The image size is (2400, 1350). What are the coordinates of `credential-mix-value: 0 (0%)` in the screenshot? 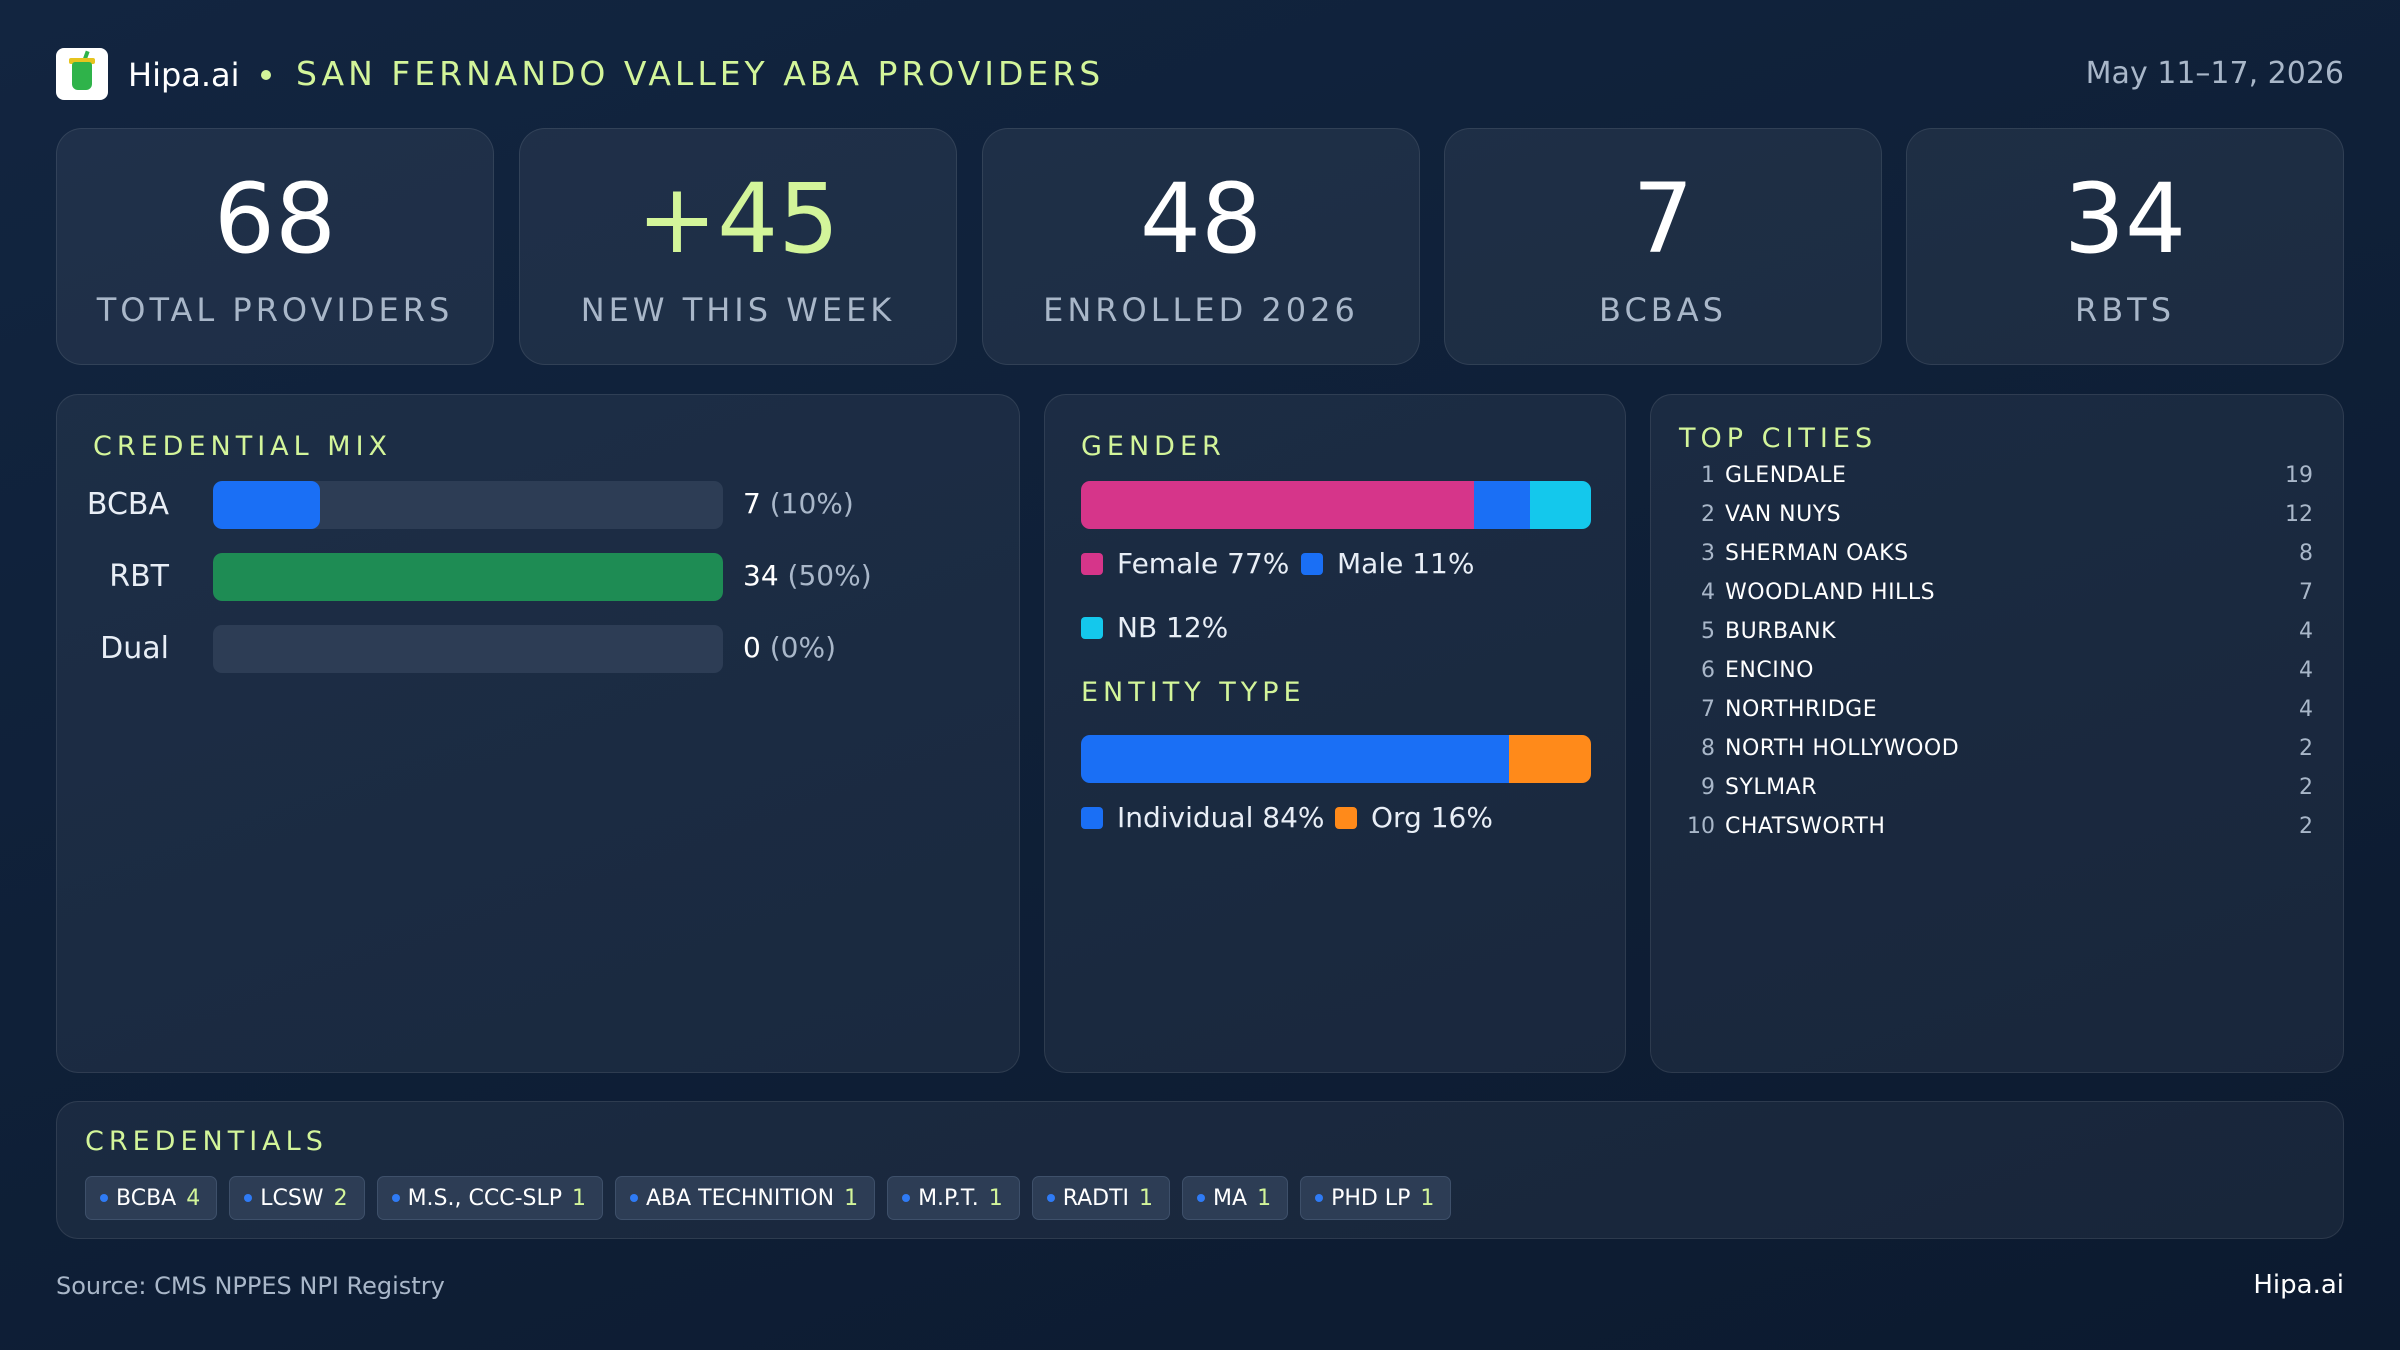 It's located at (789, 647).